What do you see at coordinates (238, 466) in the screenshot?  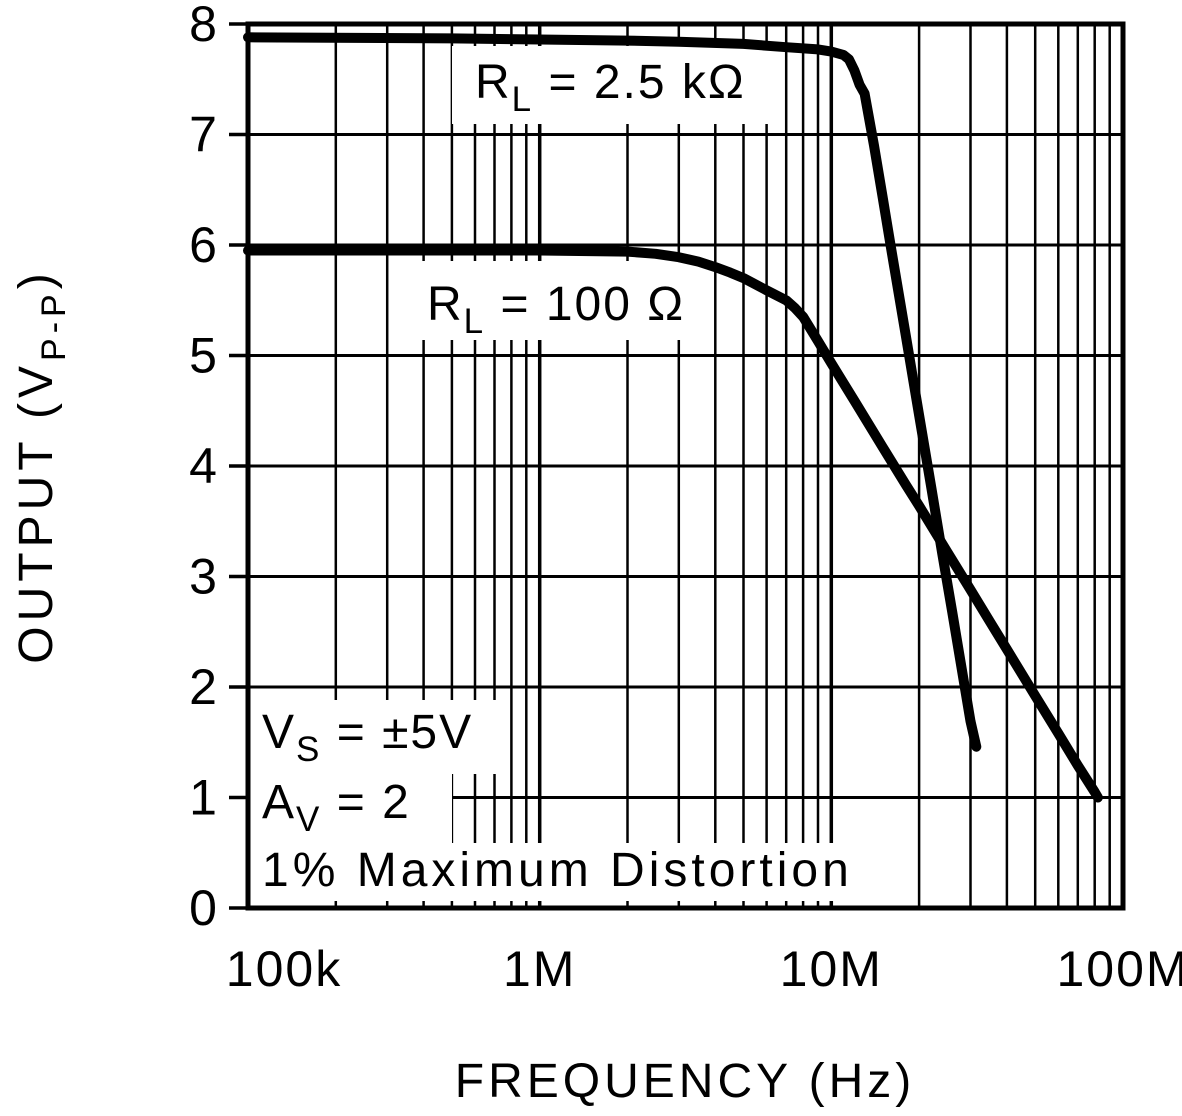 I see `y-axis-ticks` at bounding box center [238, 466].